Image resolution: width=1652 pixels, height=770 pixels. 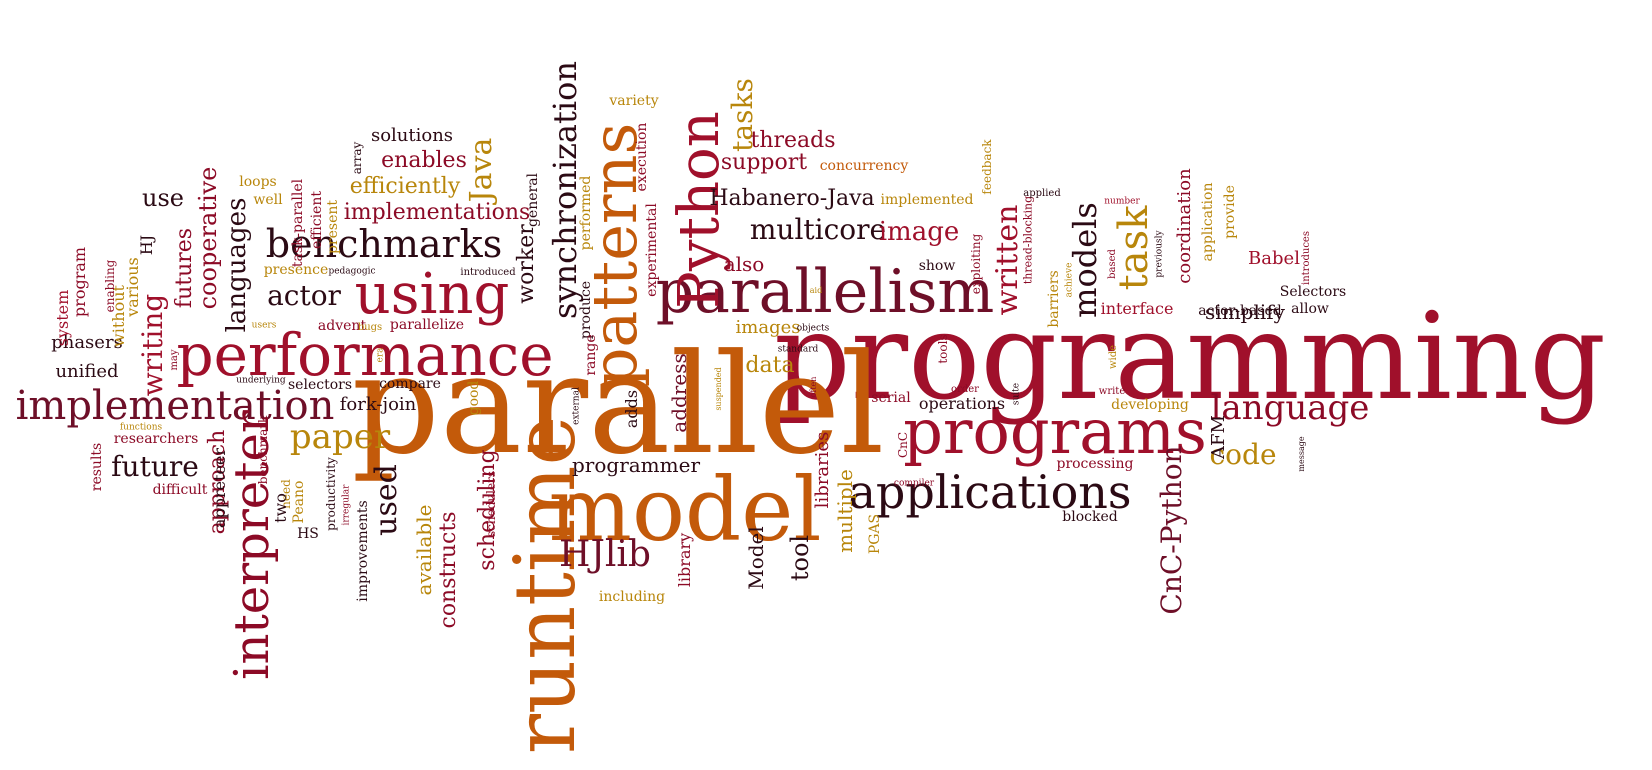 I want to click on word: show, so click(x=937, y=266).